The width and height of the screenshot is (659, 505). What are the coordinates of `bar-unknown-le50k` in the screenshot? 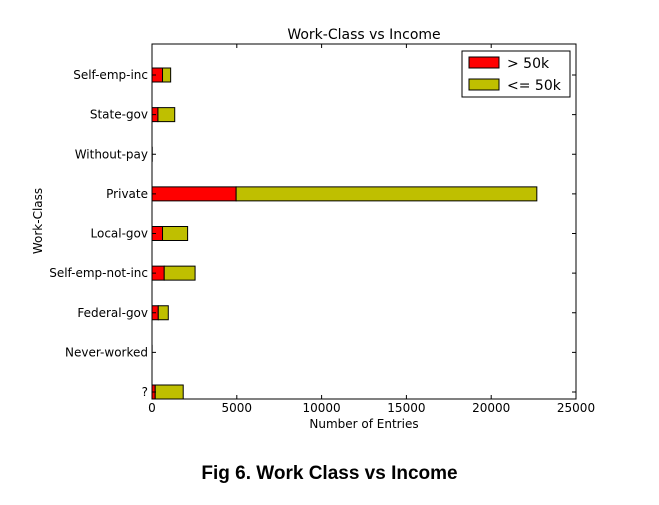 It's located at (169, 392).